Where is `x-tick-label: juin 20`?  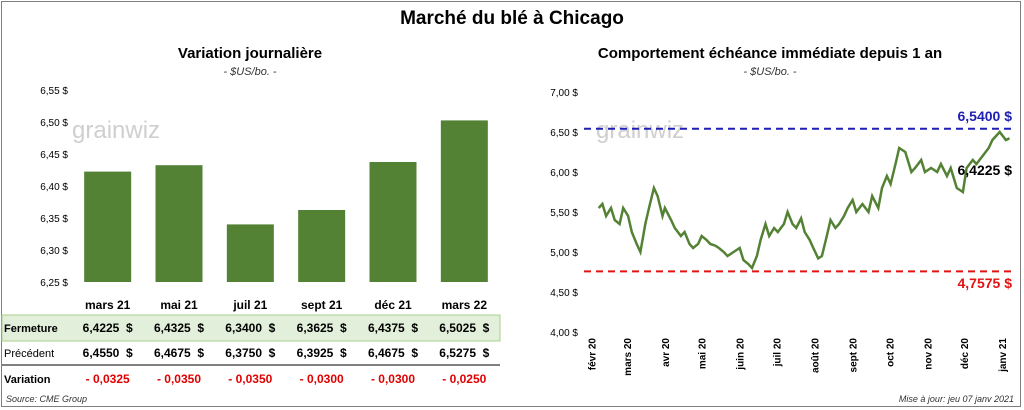
x-tick-label: juin 20 is located at coordinates (741, 354).